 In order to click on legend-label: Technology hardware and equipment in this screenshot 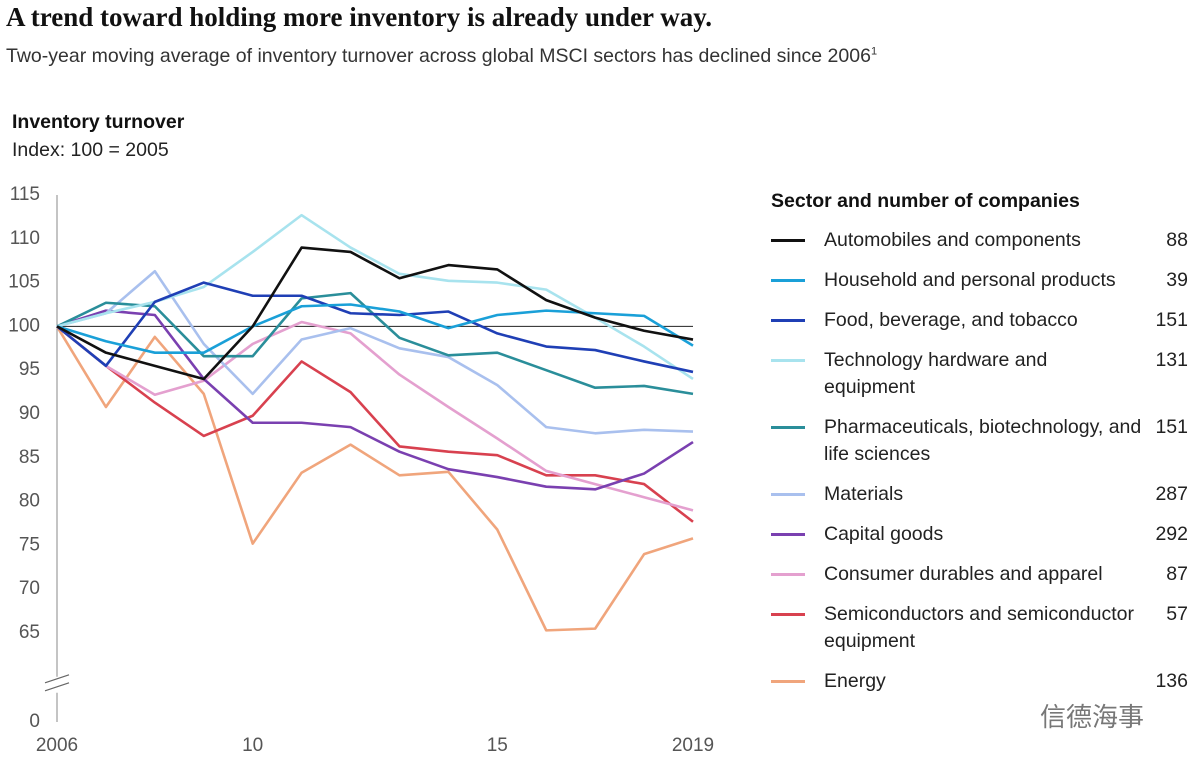, I will do `click(936, 373)`.